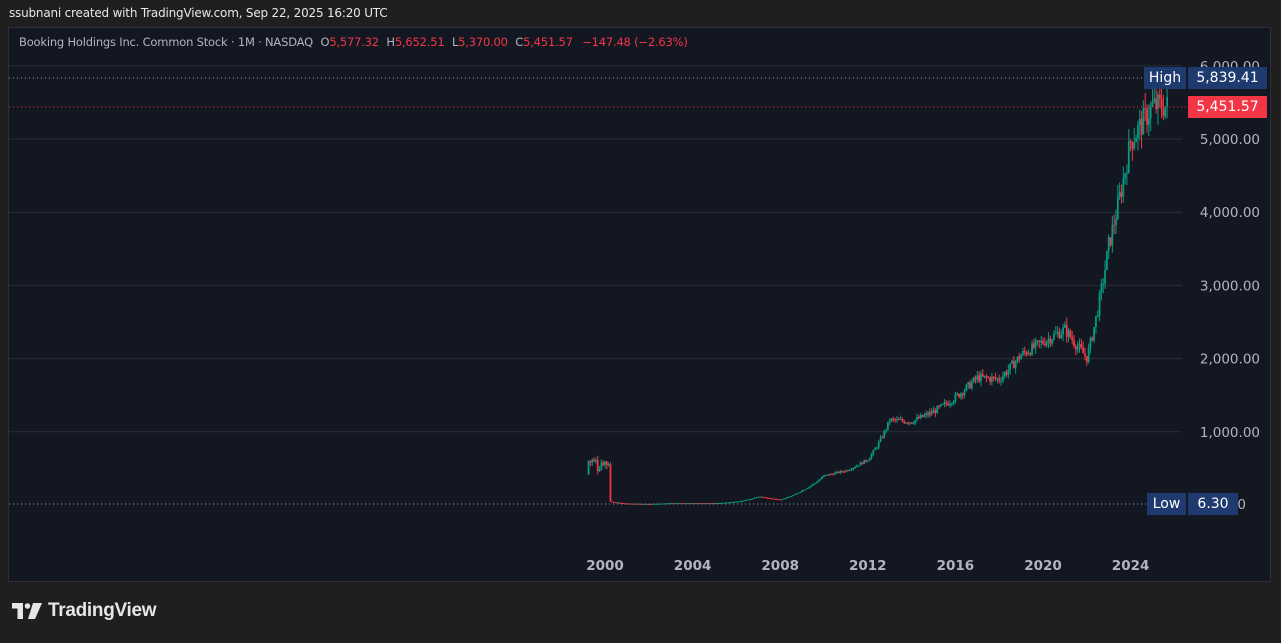 This screenshot has height=643, width=1281. I want to click on price-axis-label: 4,000.00, so click(1230, 213).